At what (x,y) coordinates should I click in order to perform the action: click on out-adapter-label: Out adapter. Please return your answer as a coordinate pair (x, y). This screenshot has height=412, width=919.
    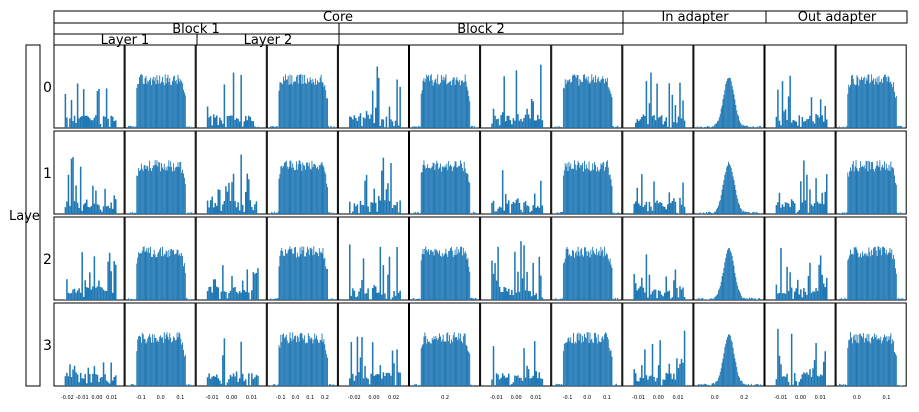
    Looking at the image, I should click on (837, 17).